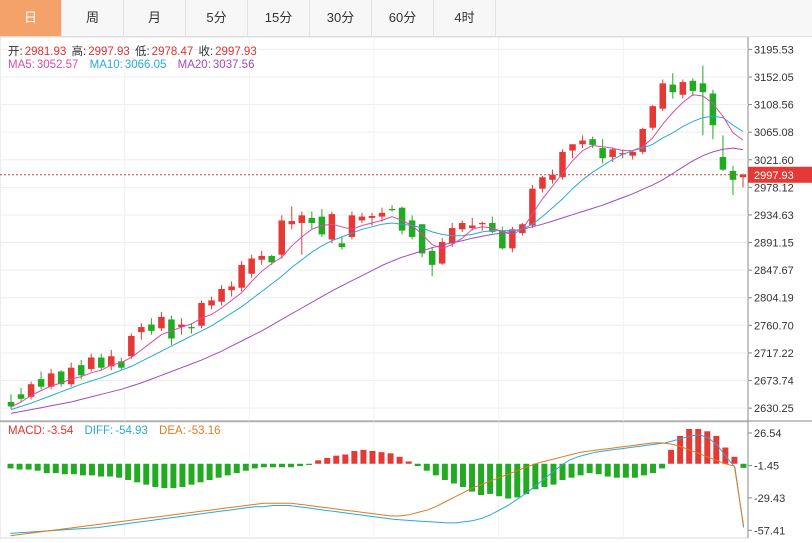  What do you see at coordinates (766, 466) in the screenshot?
I see `macd-y-tick-label: -1.45` at bounding box center [766, 466].